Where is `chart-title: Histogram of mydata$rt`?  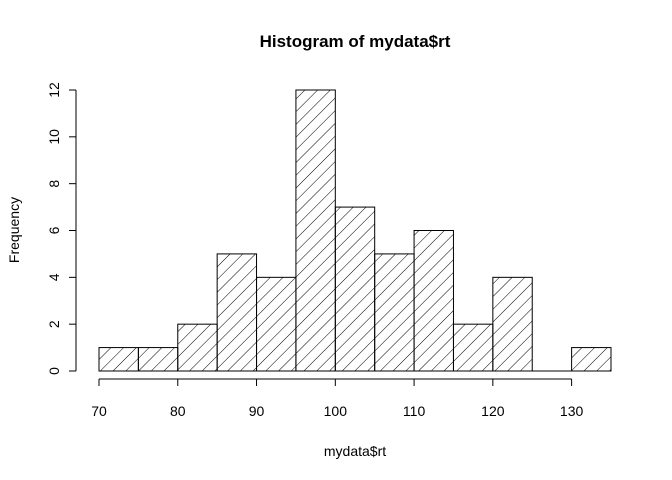
chart-title: Histogram of mydata$rt is located at coordinates (355, 41).